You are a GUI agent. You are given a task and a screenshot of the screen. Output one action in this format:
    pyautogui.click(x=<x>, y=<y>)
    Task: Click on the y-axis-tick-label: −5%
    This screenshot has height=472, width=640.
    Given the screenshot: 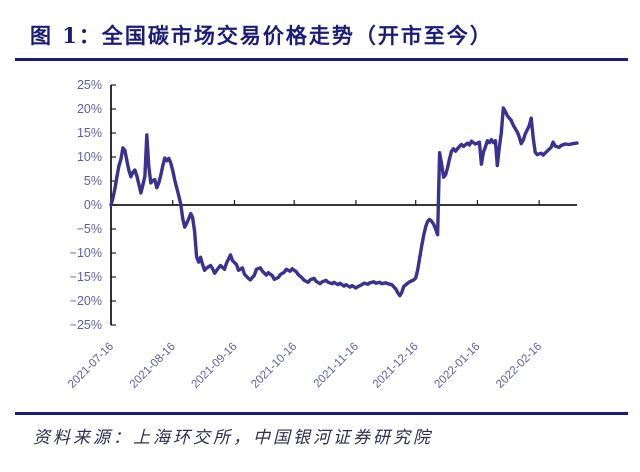 What is the action you would take?
    pyautogui.click(x=89, y=229)
    